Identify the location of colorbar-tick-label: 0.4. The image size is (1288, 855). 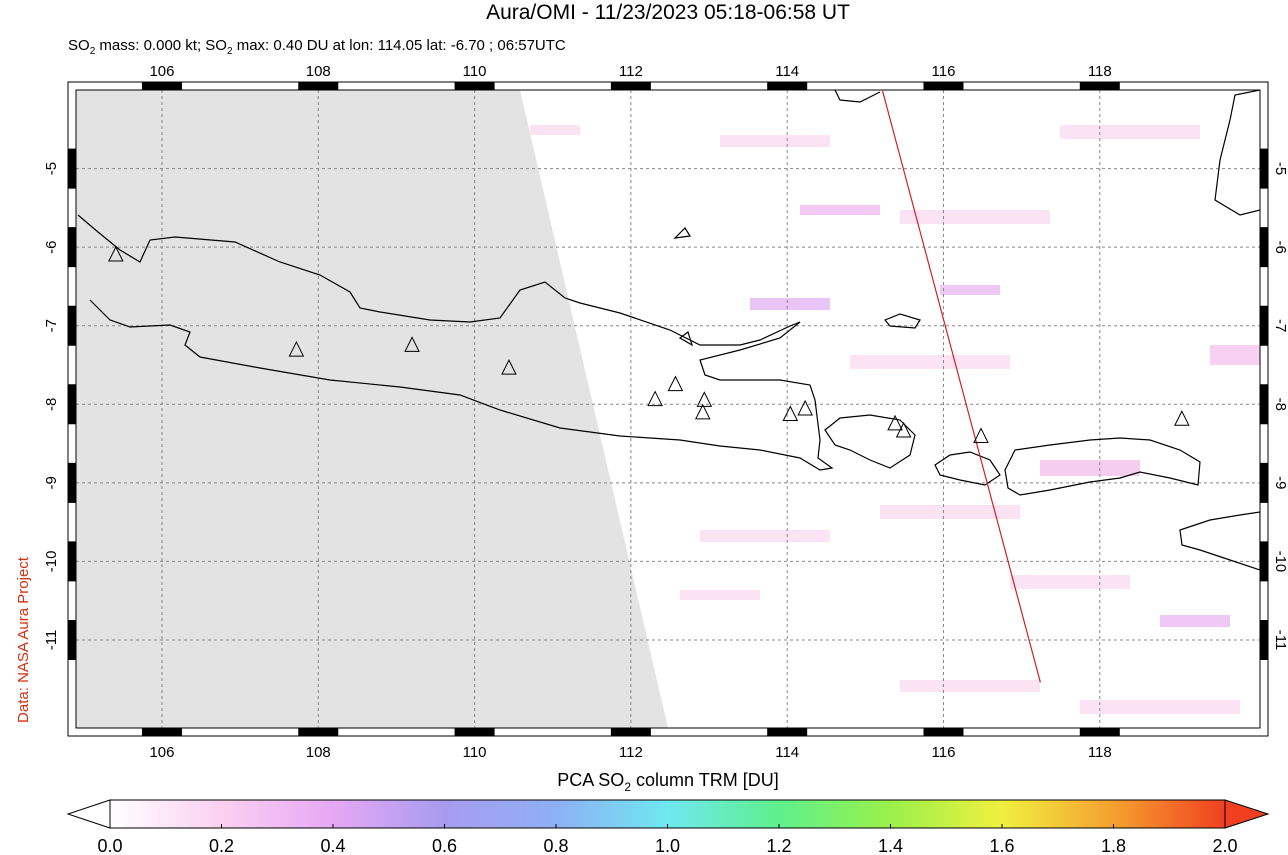
(332, 845).